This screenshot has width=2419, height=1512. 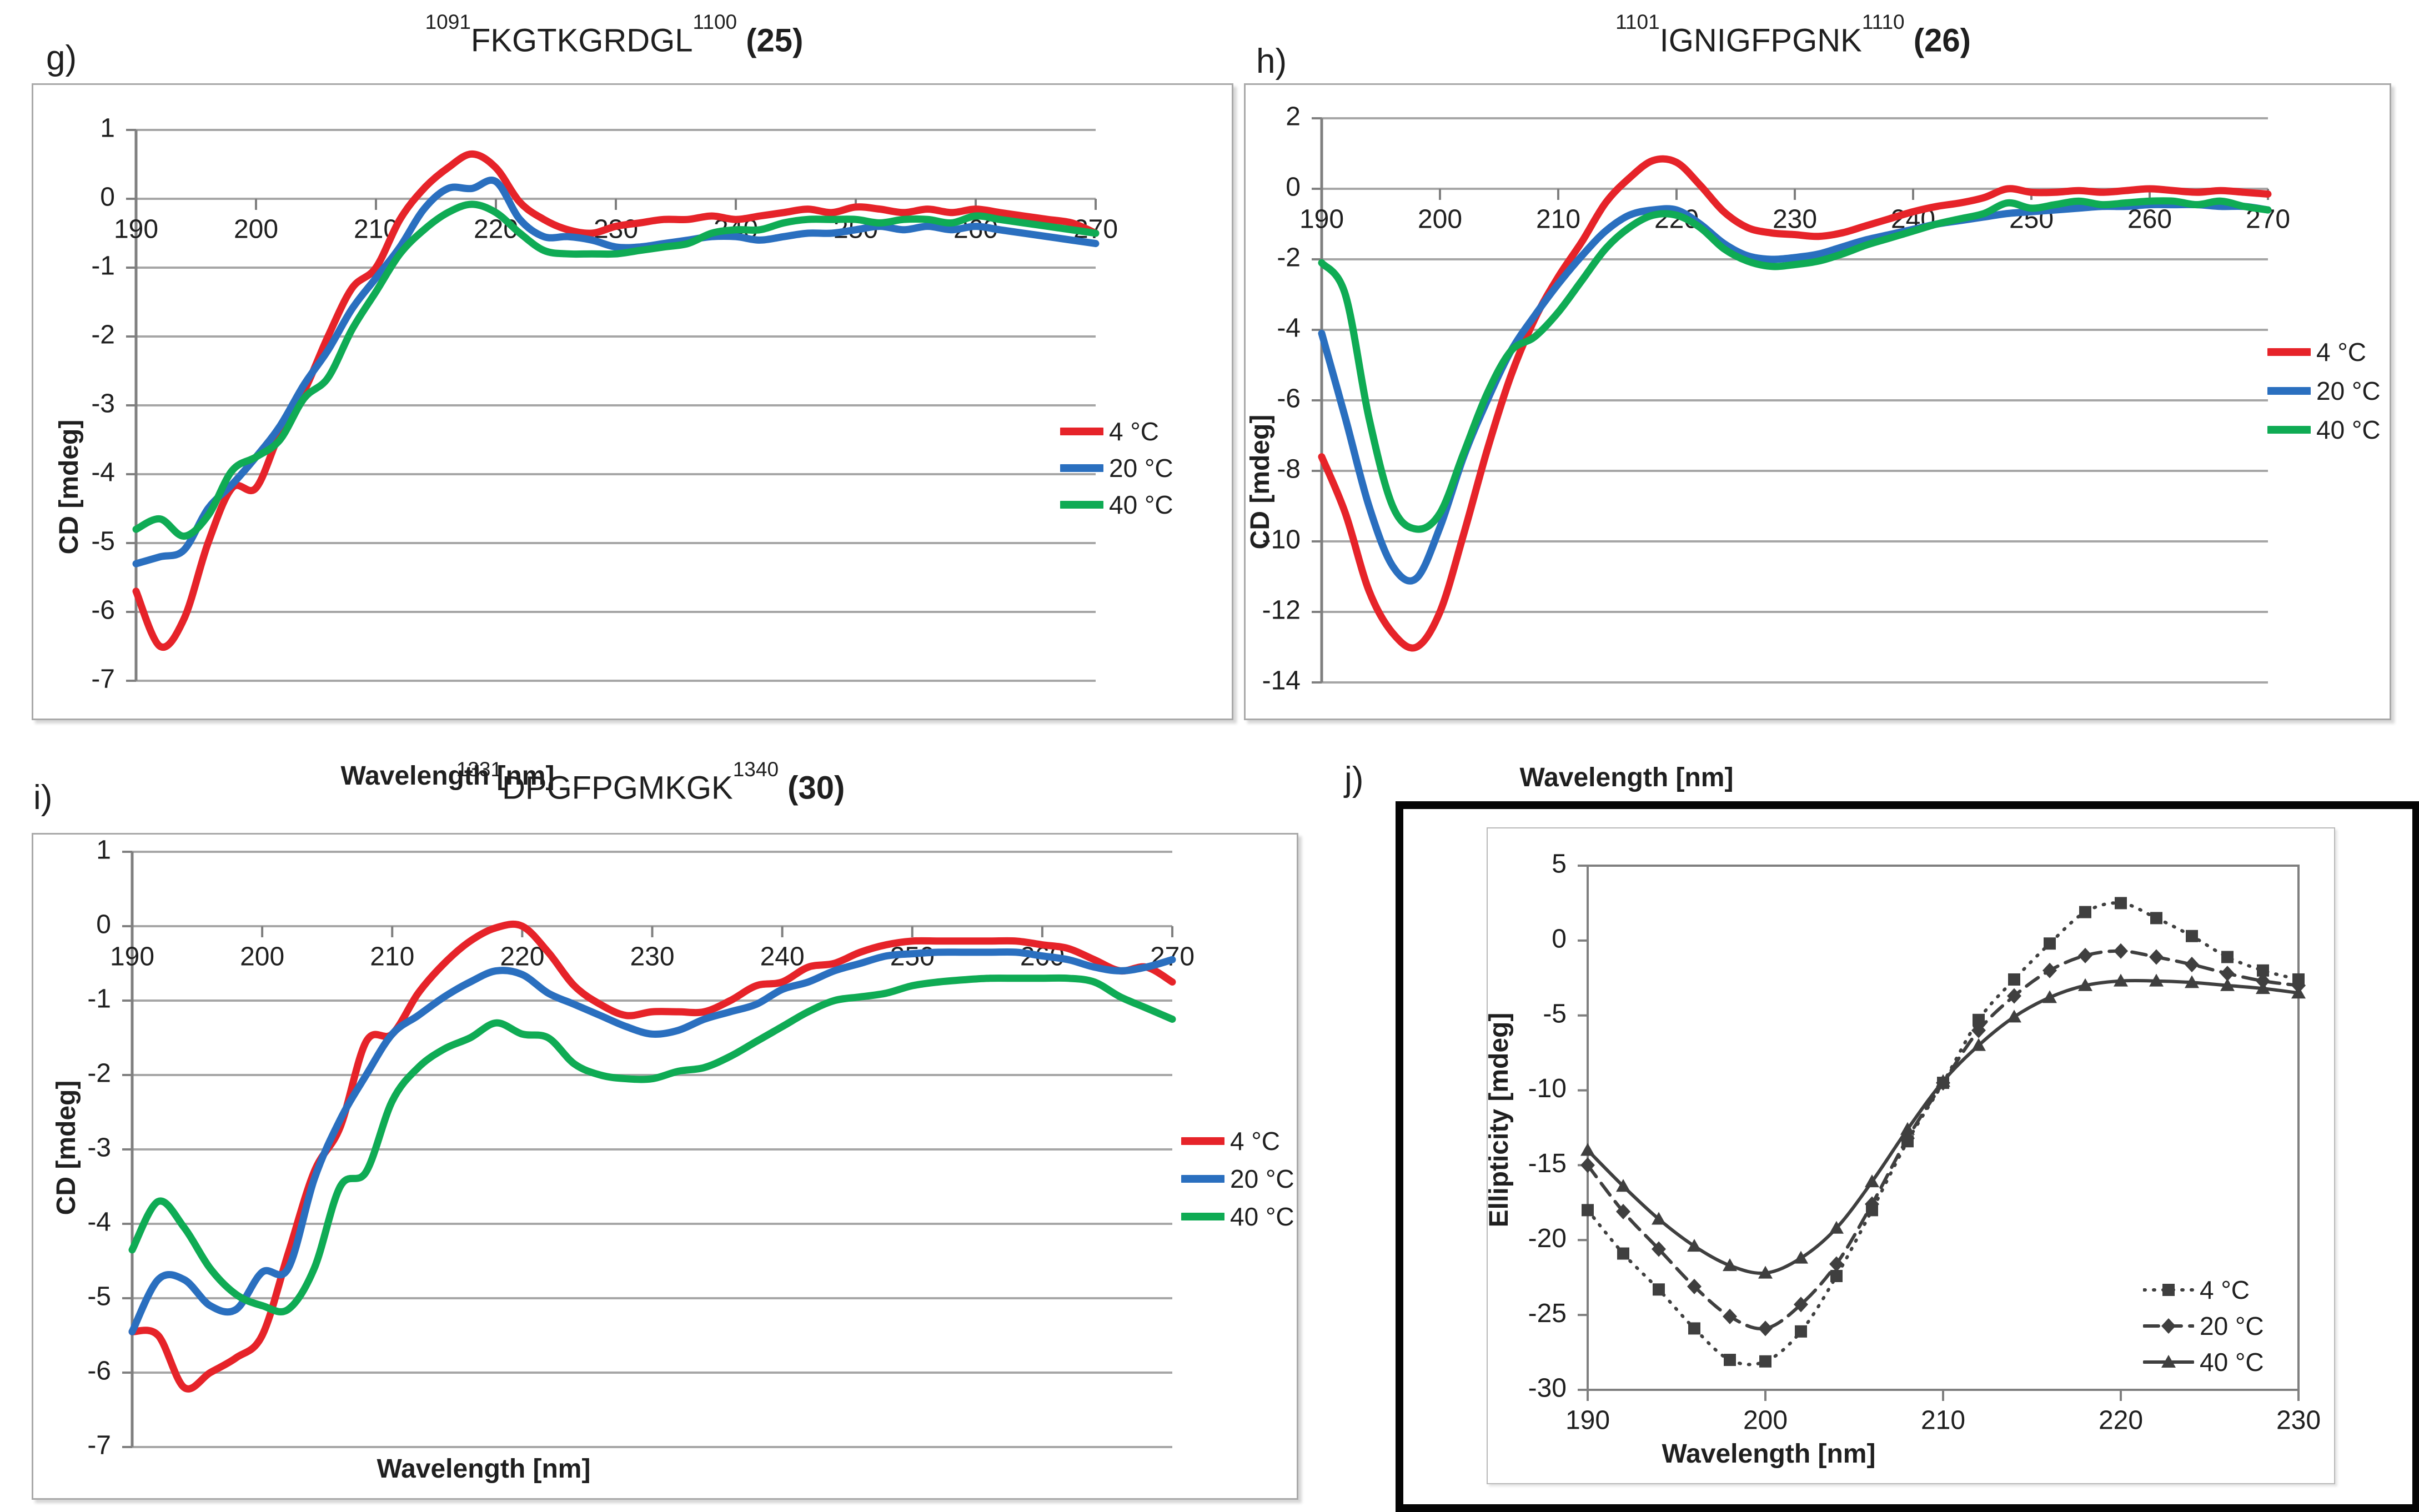 I want to click on x-axis-title-i: Wavelength [nm], so click(x=484, y=1469).